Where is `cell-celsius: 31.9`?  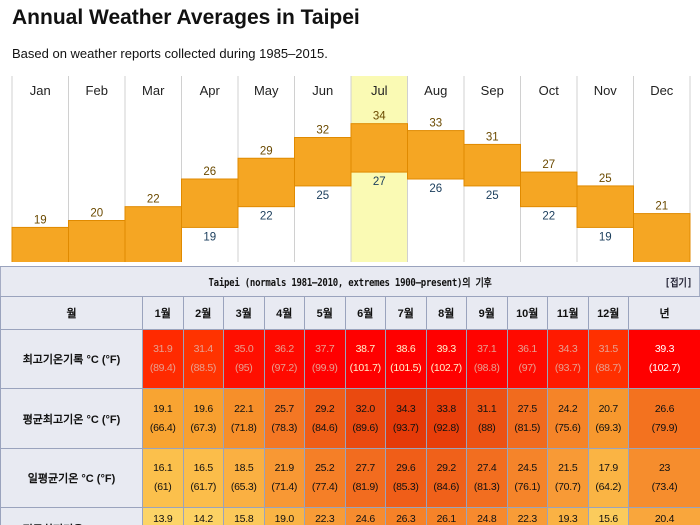 cell-celsius: 31.9 is located at coordinates (163, 349).